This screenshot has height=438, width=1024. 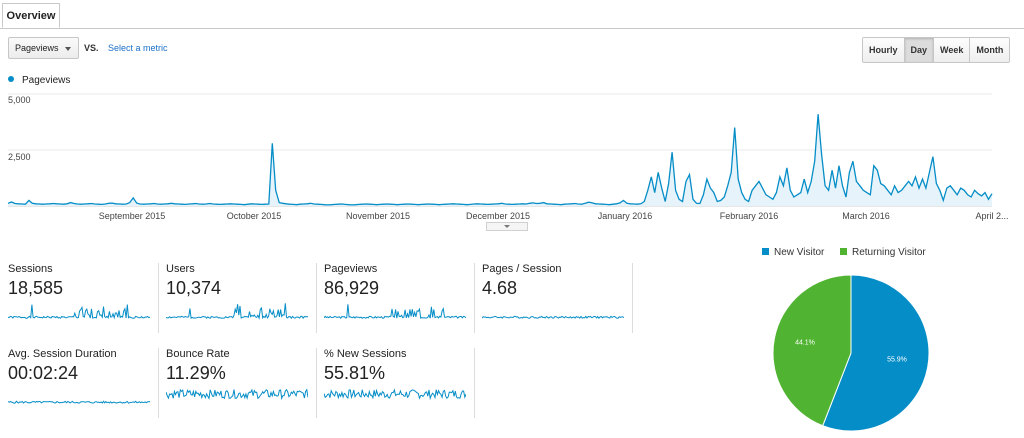 What do you see at coordinates (897, 360) in the screenshot?
I see `pie-slice-label: 55.9%` at bounding box center [897, 360].